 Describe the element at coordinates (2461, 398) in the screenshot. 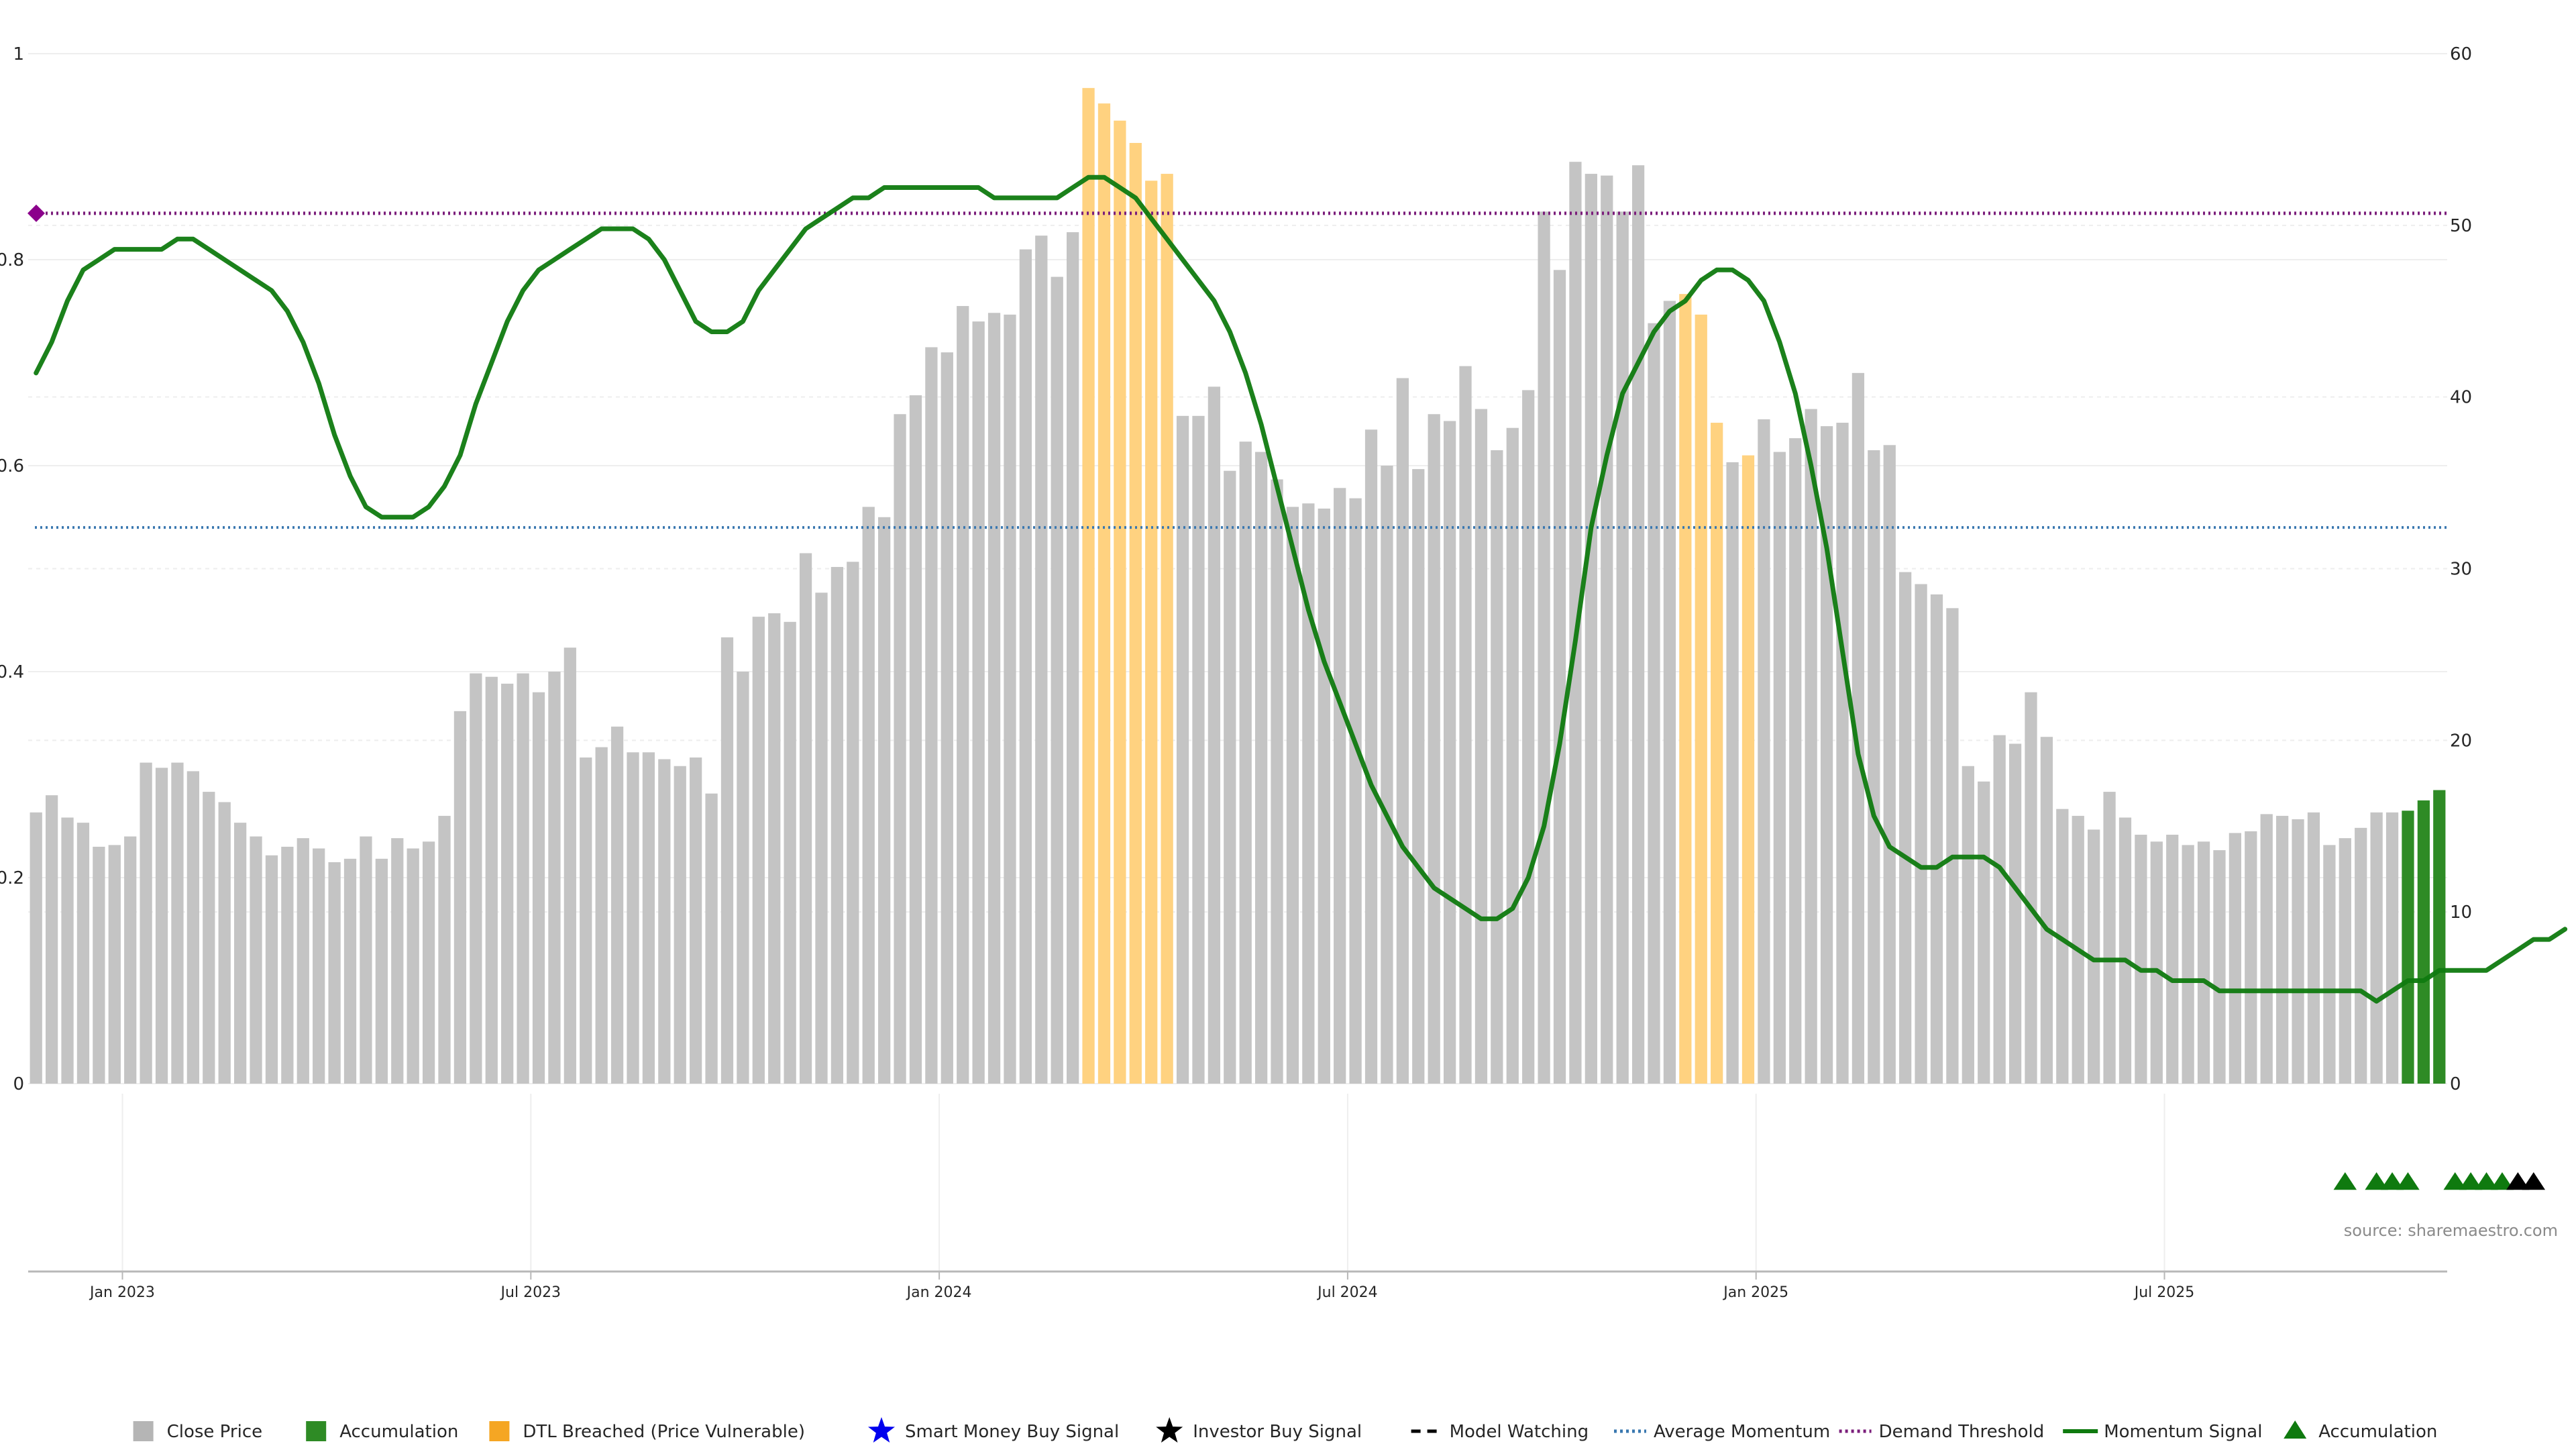

I see `y-right-tick-label: 40` at that location.